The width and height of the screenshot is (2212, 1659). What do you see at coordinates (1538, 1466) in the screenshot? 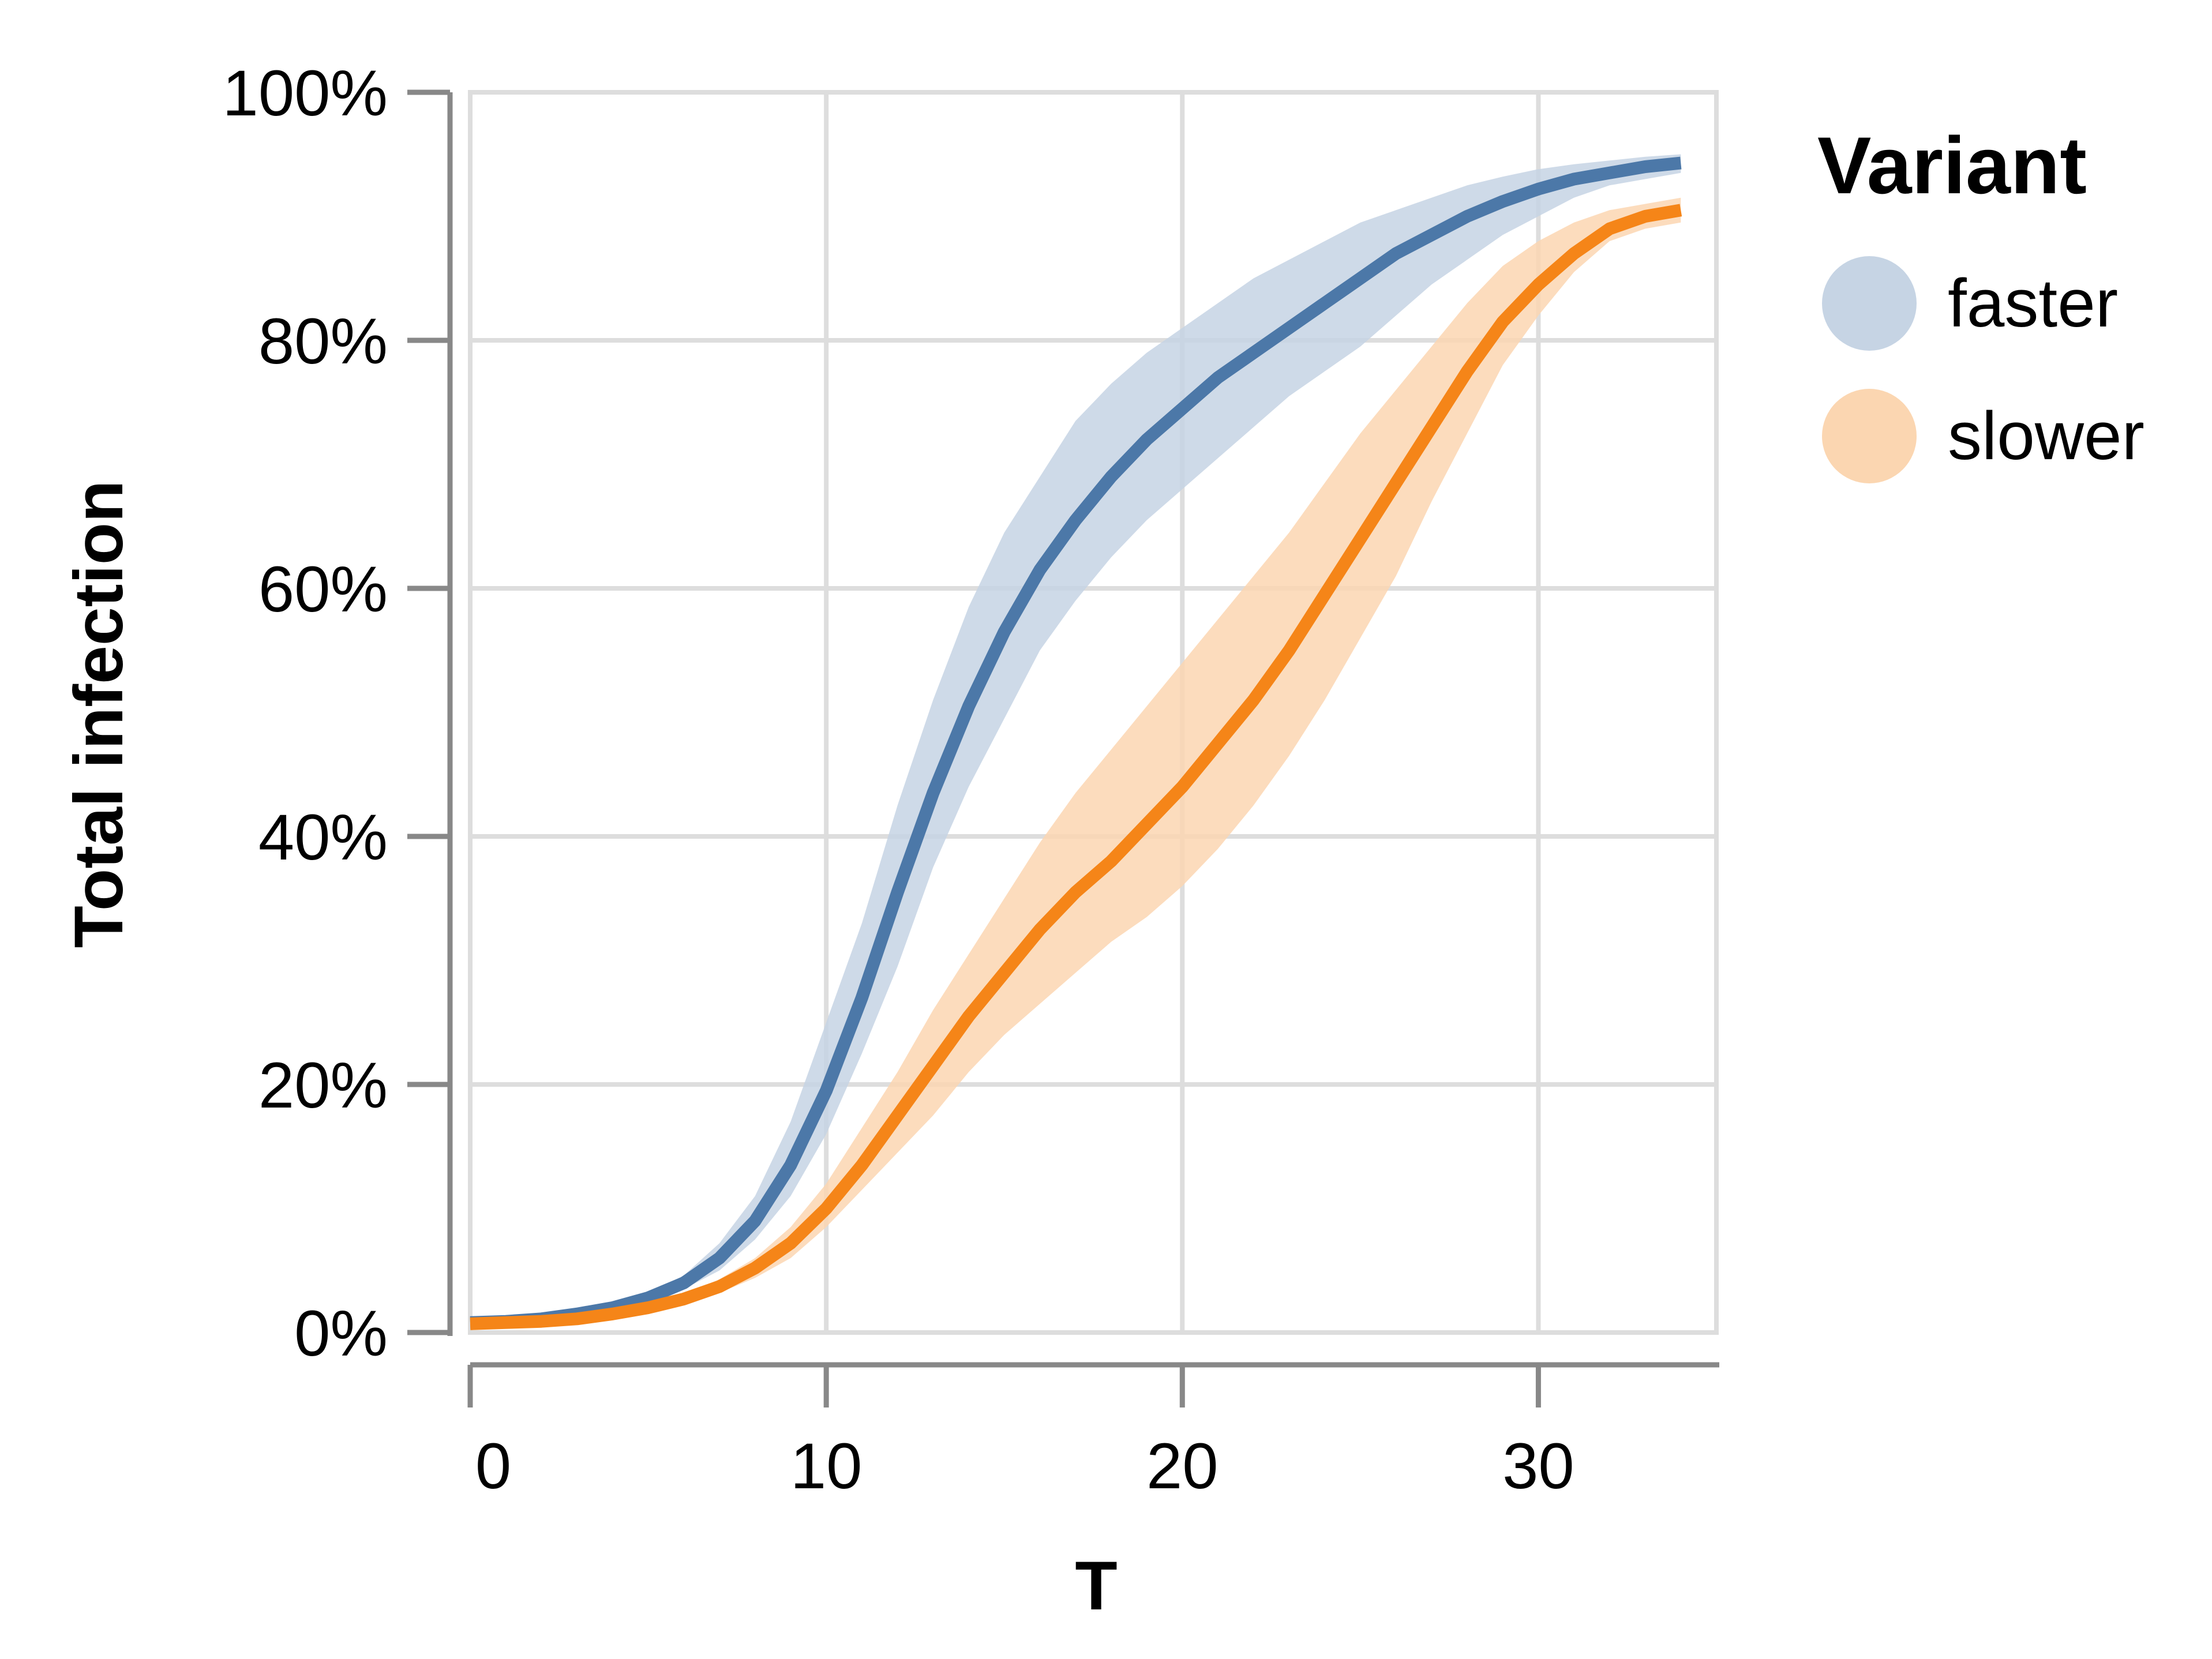
I see `x-tick-label: 30` at bounding box center [1538, 1466].